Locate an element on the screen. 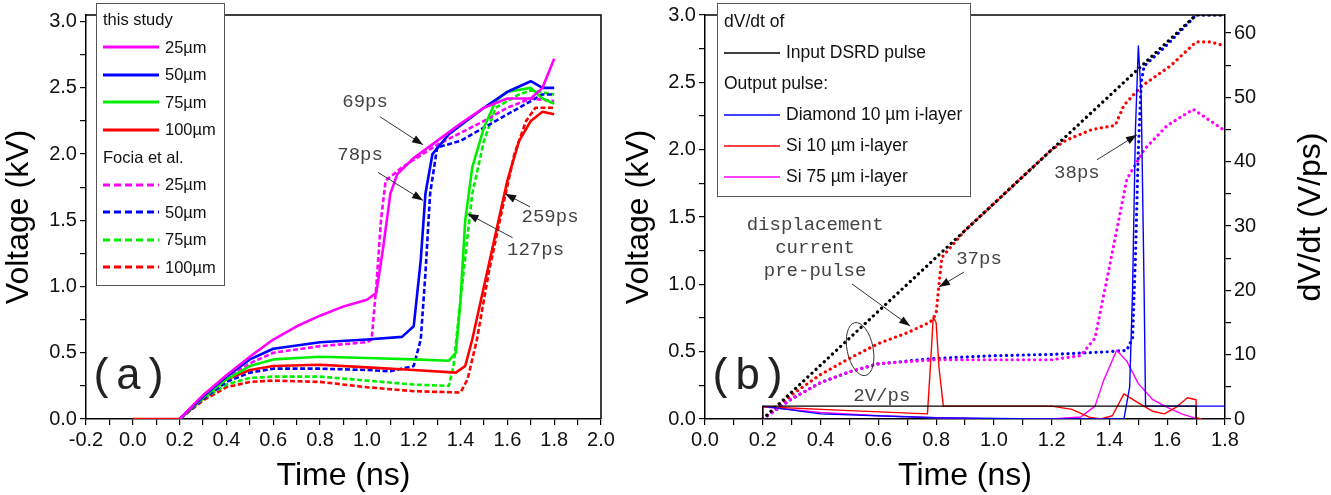 This screenshot has width=1331, height=495. annotation: Focia et al. is located at coordinates (144, 157).